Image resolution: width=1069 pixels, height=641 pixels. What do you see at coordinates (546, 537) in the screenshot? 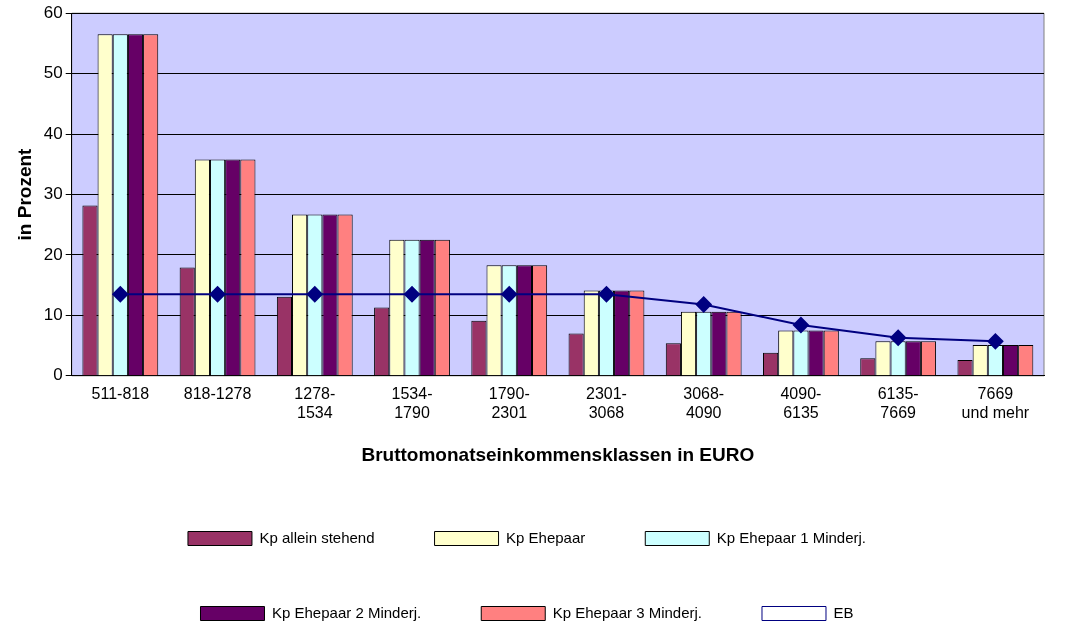
I see `legend-label: Kp Ehepaar` at bounding box center [546, 537].